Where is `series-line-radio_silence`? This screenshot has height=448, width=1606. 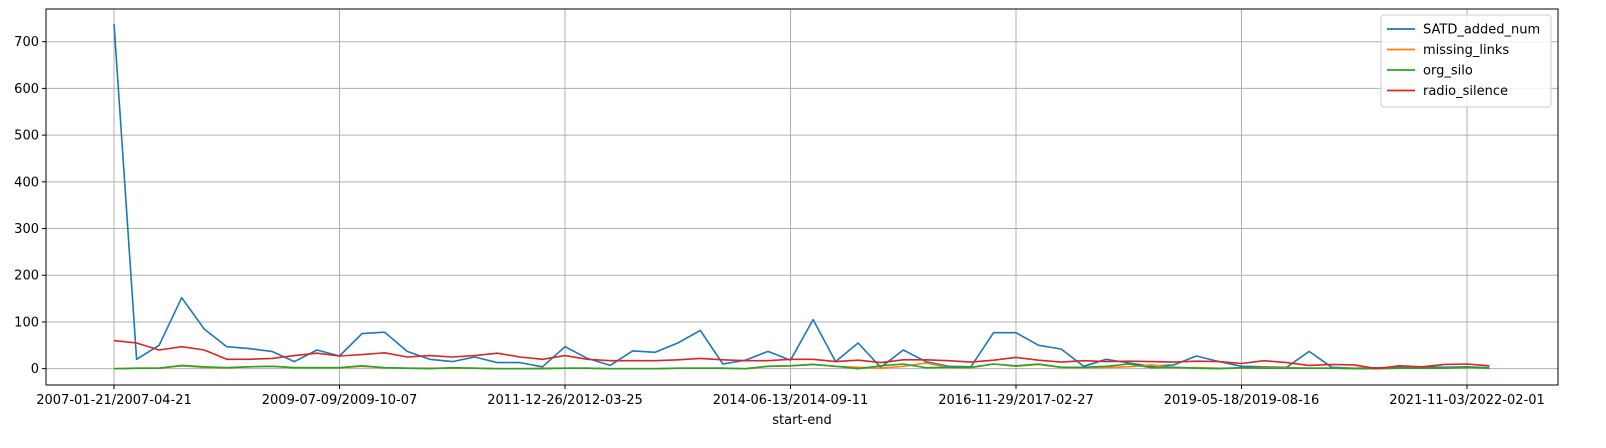 series-line-radio_silence is located at coordinates (801, 354).